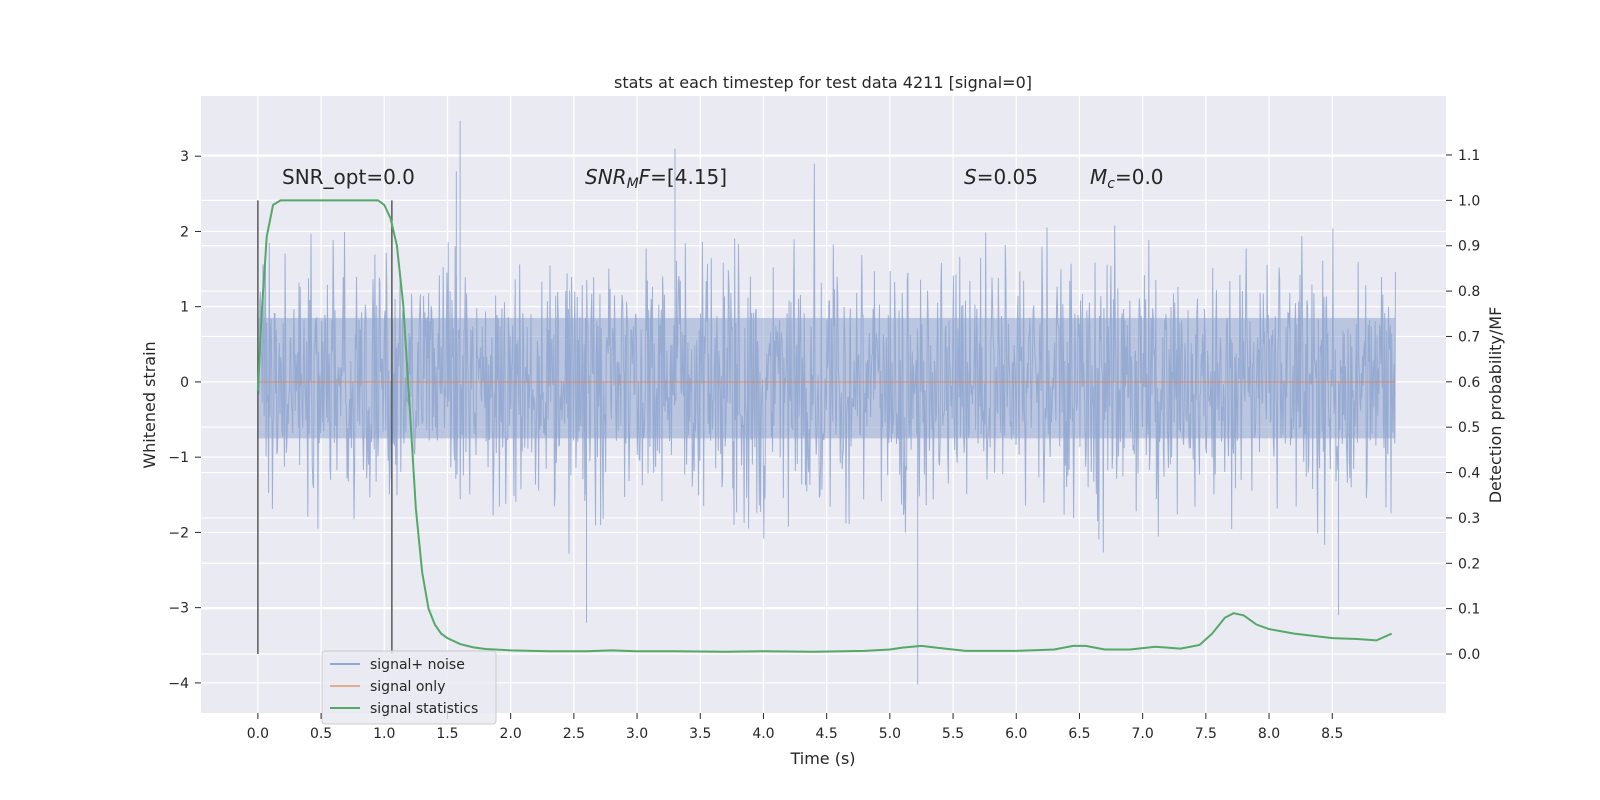  Describe the element at coordinates (1332, 734) in the screenshot. I see `x-tick-label: 8.5` at that location.